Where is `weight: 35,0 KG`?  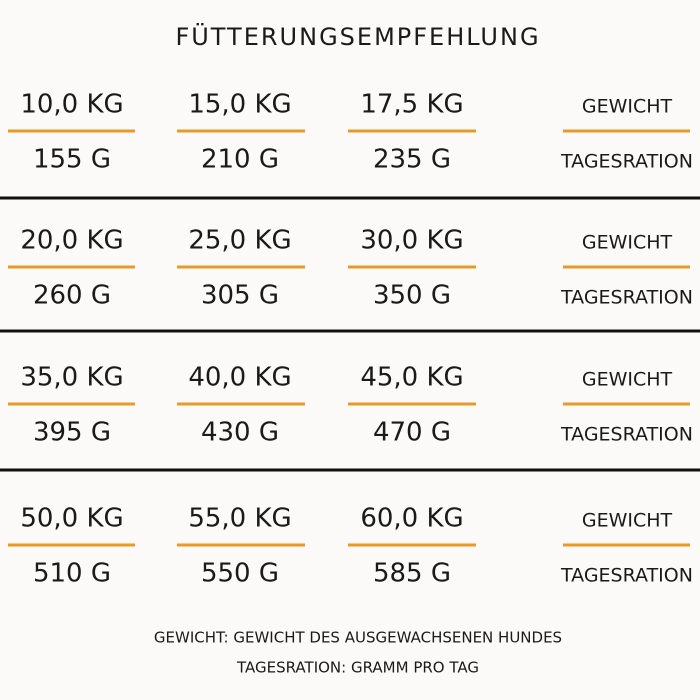 weight: 35,0 KG is located at coordinates (71, 378).